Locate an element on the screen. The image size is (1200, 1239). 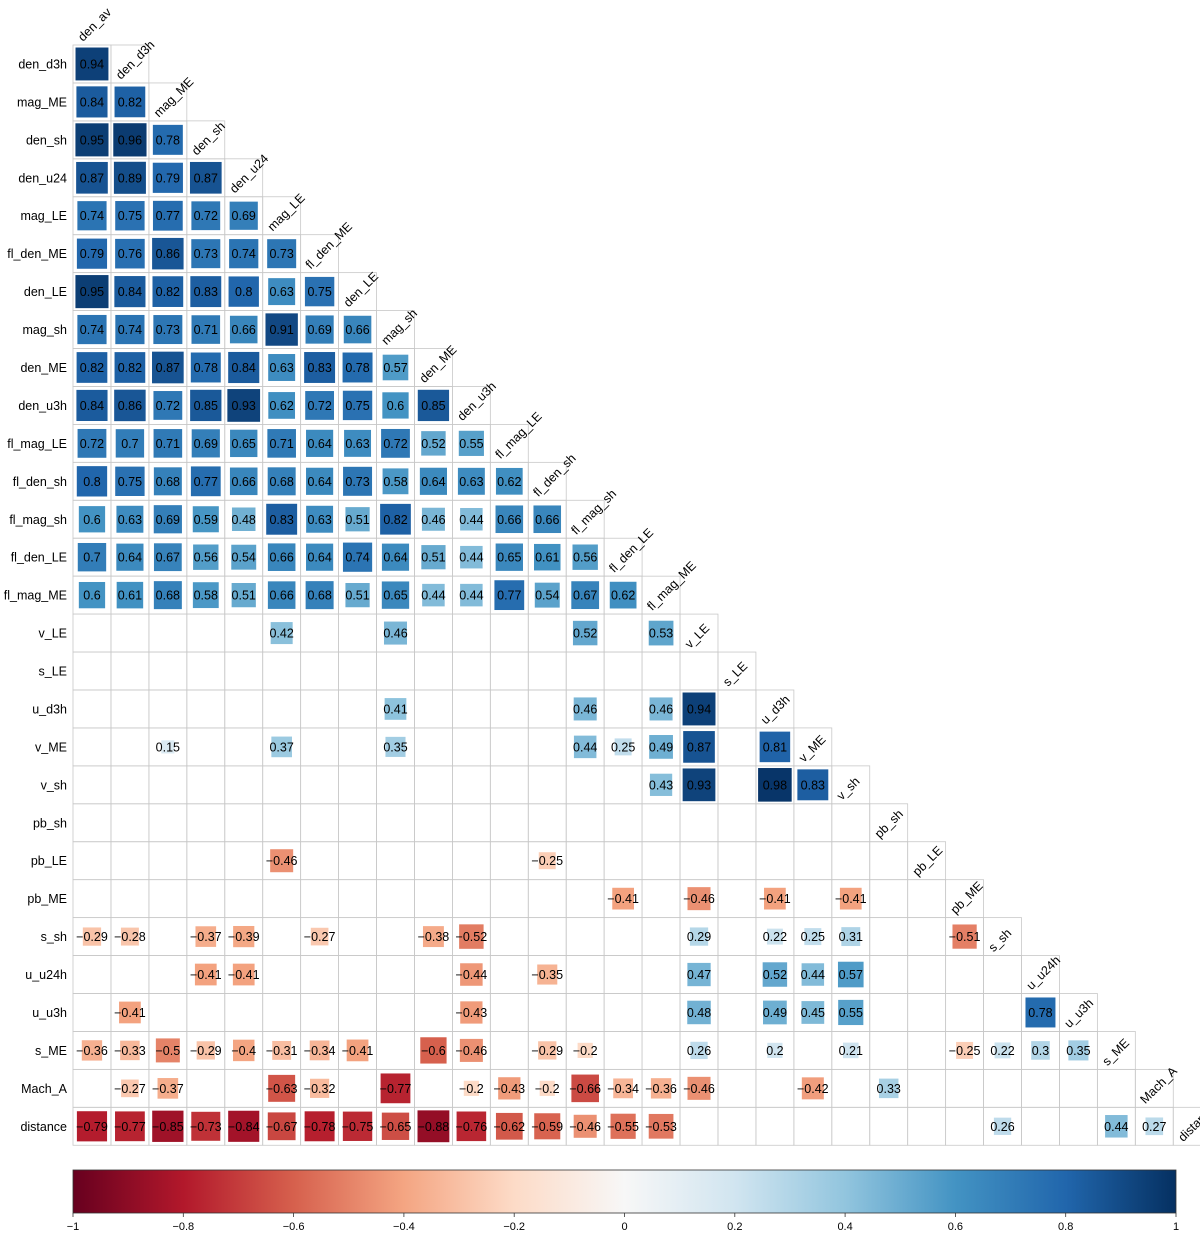
heatmap-cell-v_ME-fl_mag_ME is located at coordinates (661, 747).